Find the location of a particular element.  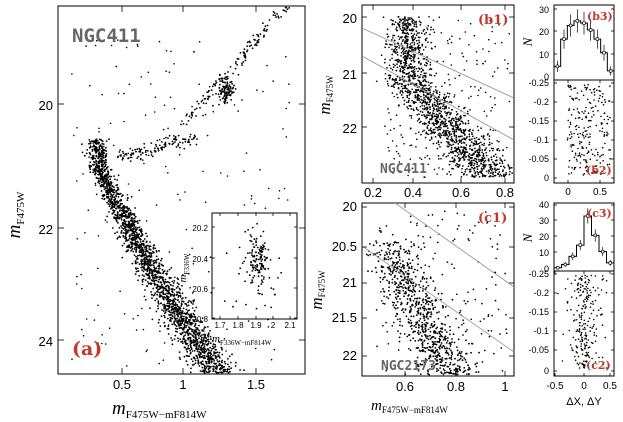

panel-a-ytick-20: 20 is located at coordinates (46, 105).